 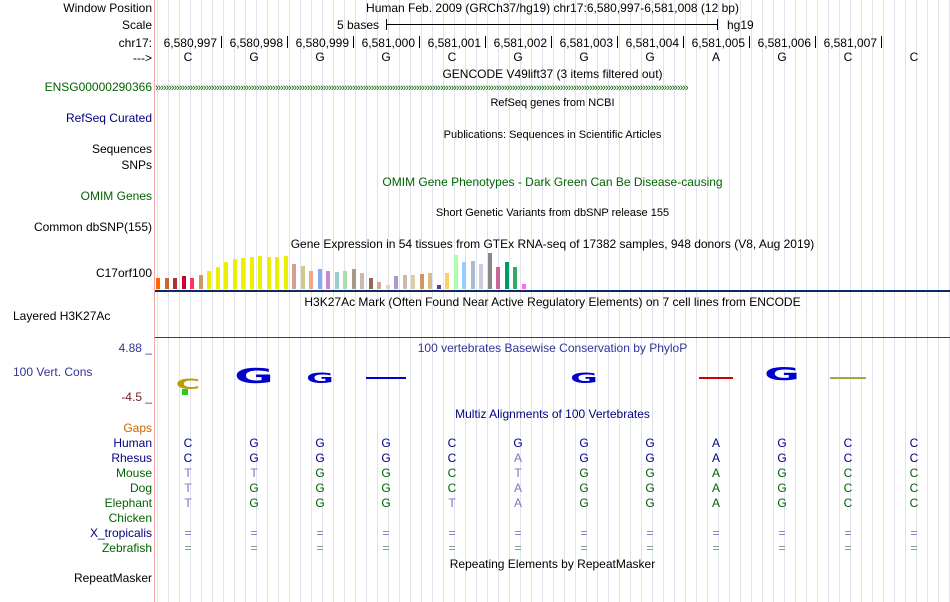 I want to click on reference-base: A, so click(x=715, y=57).